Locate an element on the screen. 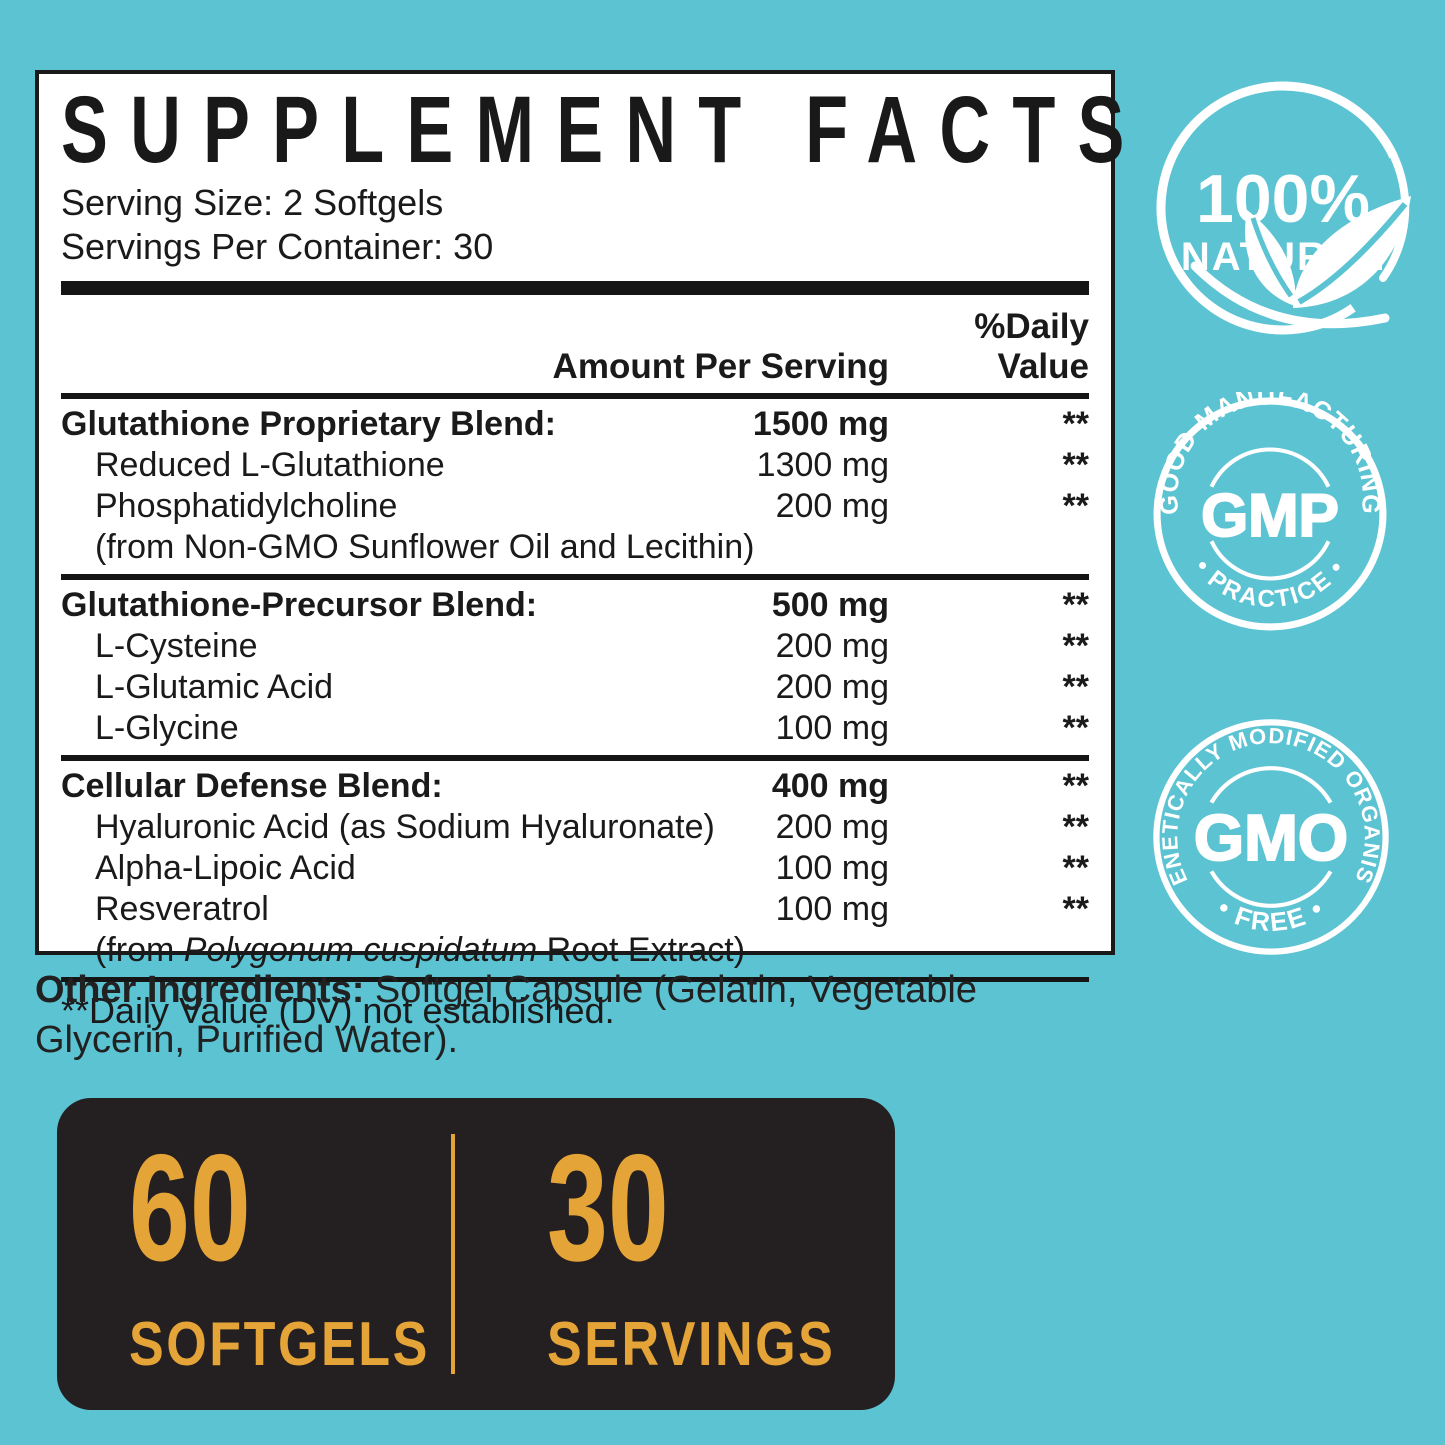  gmo-center-label: GMO is located at coordinates (1271, 838).